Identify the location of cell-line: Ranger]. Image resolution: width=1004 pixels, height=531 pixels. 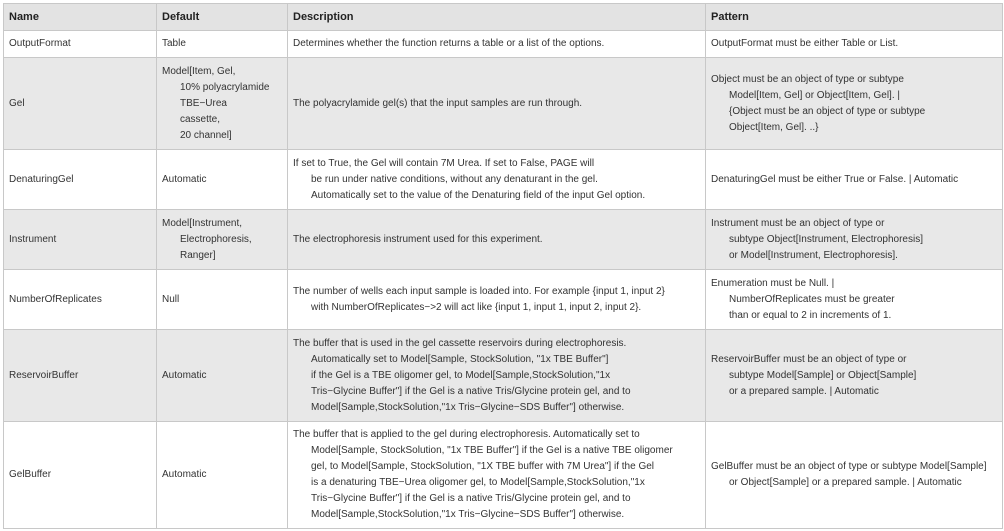
(198, 255).